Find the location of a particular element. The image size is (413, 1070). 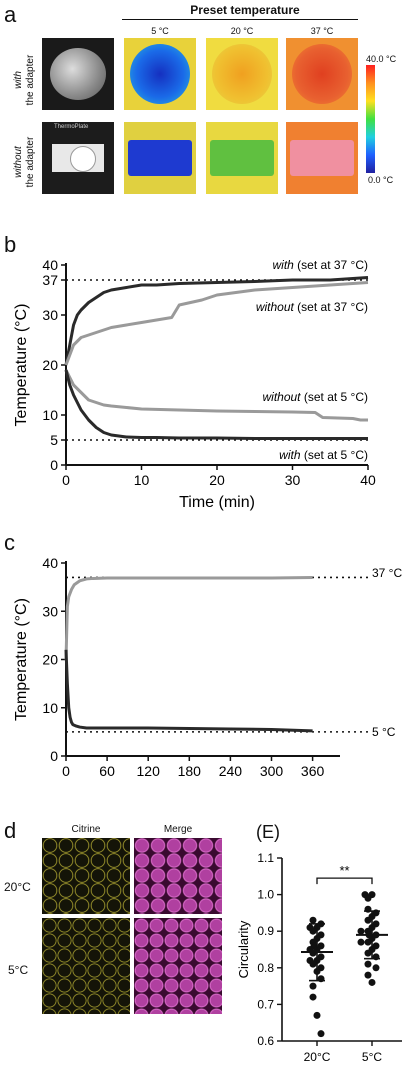

x-tick-label: 5°C is located at coordinates (372, 1057).